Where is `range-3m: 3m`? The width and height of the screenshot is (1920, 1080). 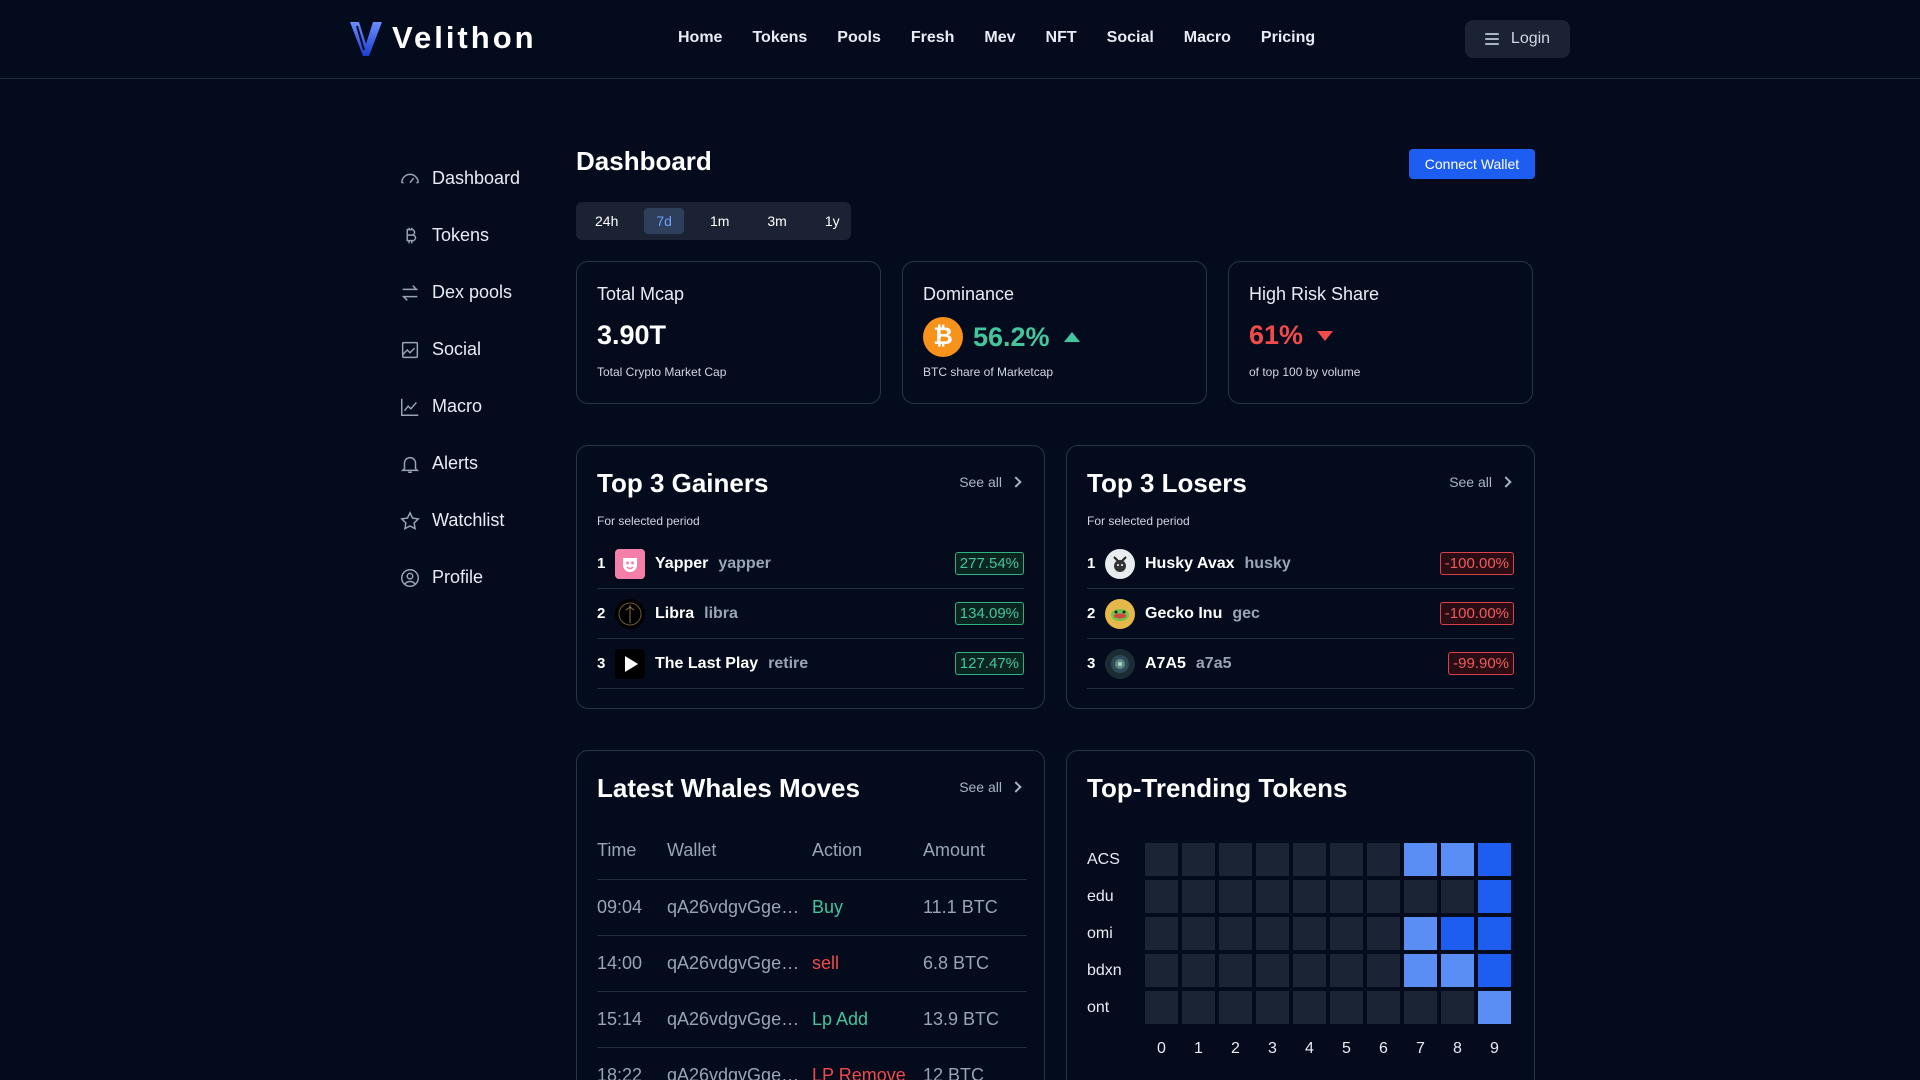
range-3m: 3m is located at coordinates (777, 221).